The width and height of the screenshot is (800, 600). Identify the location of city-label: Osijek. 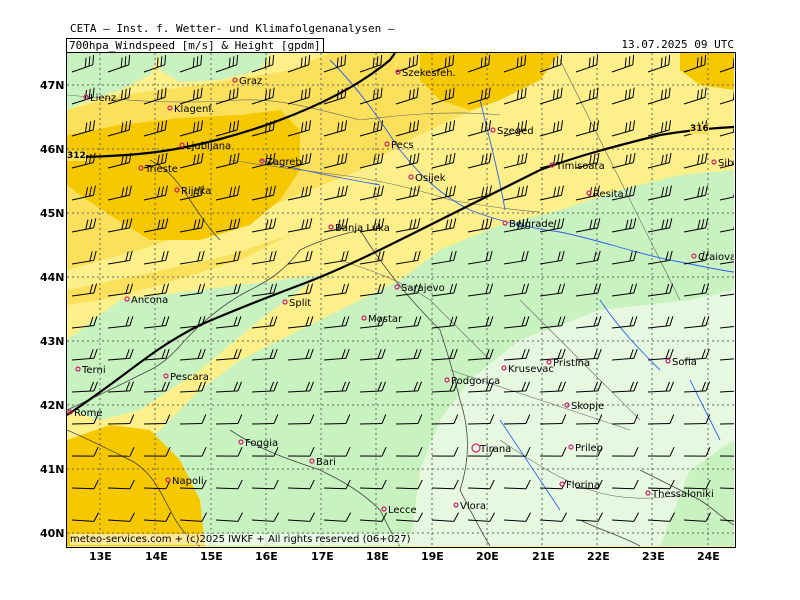
(430, 178).